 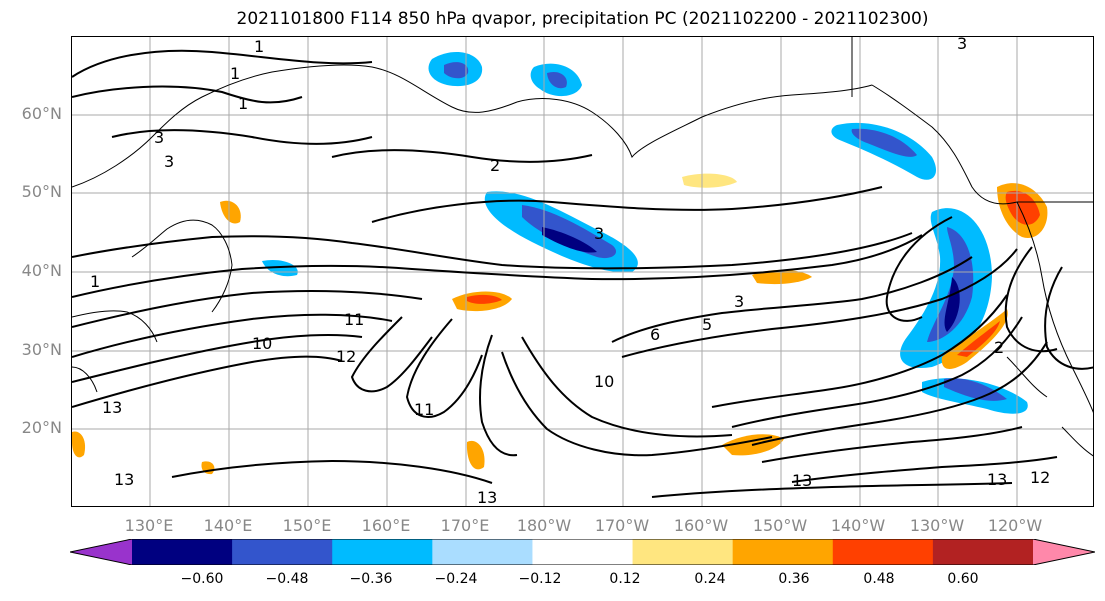 What do you see at coordinates (456, 70) in the screenshot?
I see `navy-patch-bering` at bounding box center [456, 70].